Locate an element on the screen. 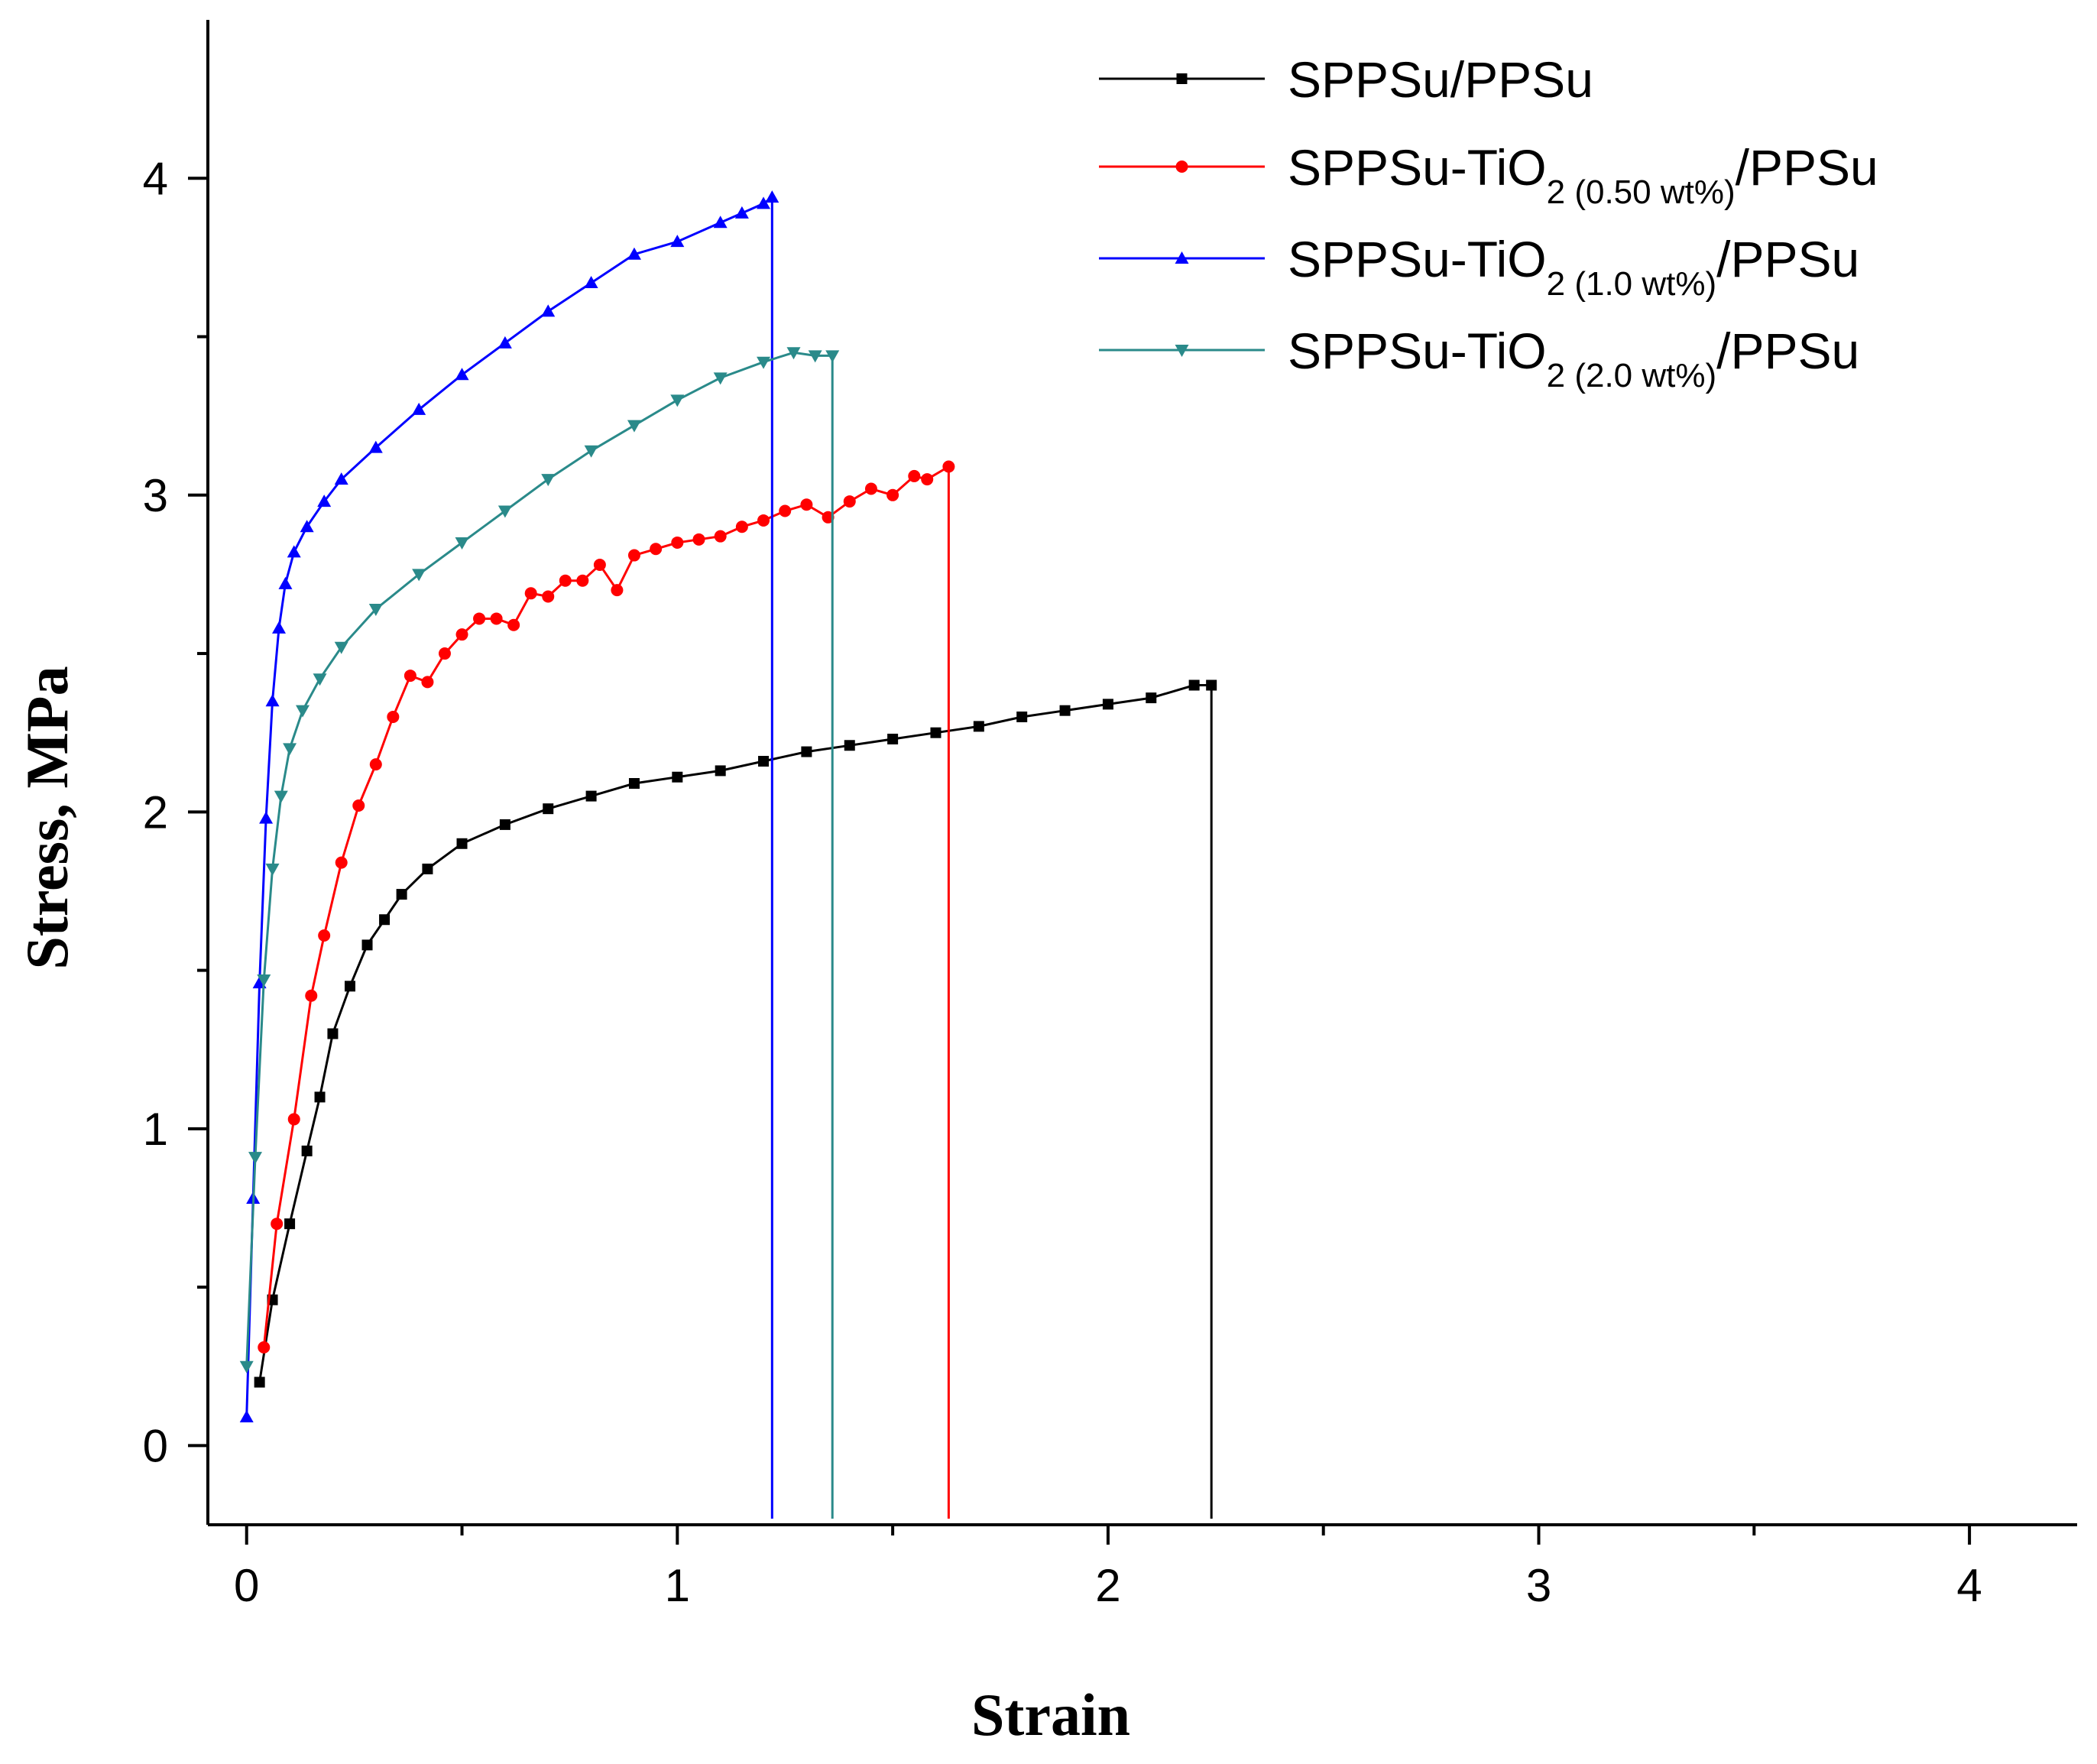 The height and width of the screenshot is (1764, 2097). legend-label-main: SPPSu/PPSu is located at coordinates (1440, 79).